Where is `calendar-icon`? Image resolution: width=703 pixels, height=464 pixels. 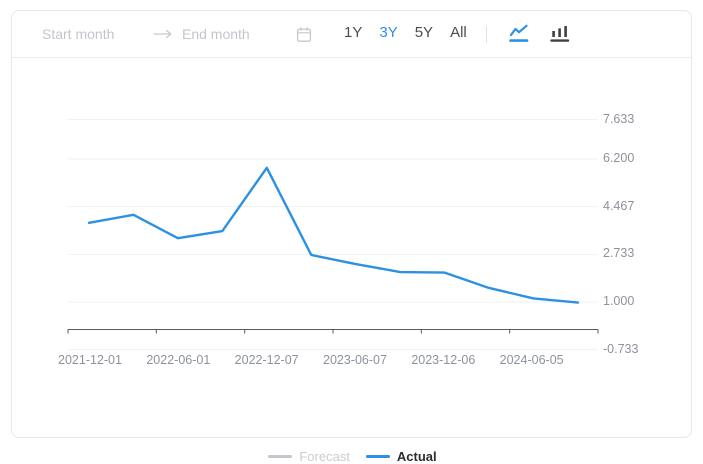
calendar-icon is located at coordinates (304, 34).